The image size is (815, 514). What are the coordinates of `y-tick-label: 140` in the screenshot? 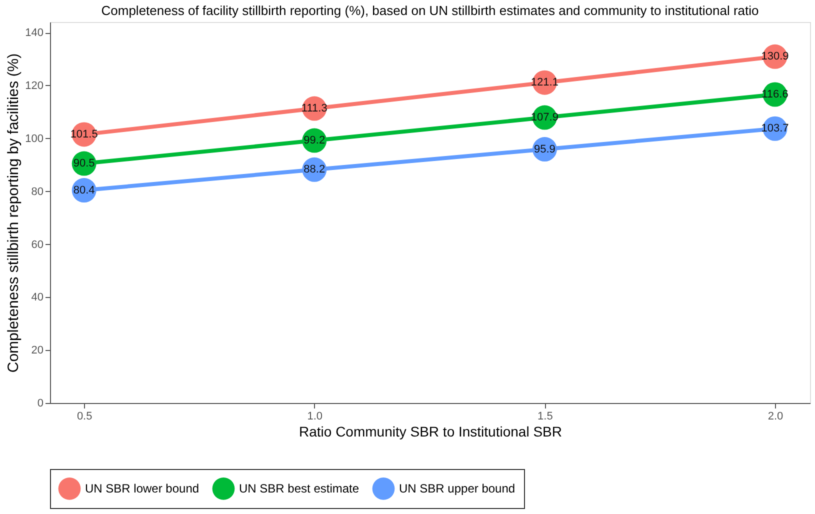 It's located at (34, 33).